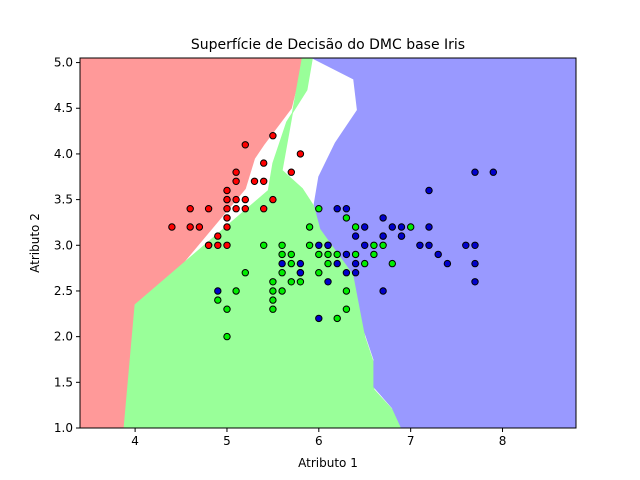 This screenshot has height=480, width=640. Describe the element at coordinates (63, 63) in the screenshot. I see `y-tick-label: 5.0` at that location.